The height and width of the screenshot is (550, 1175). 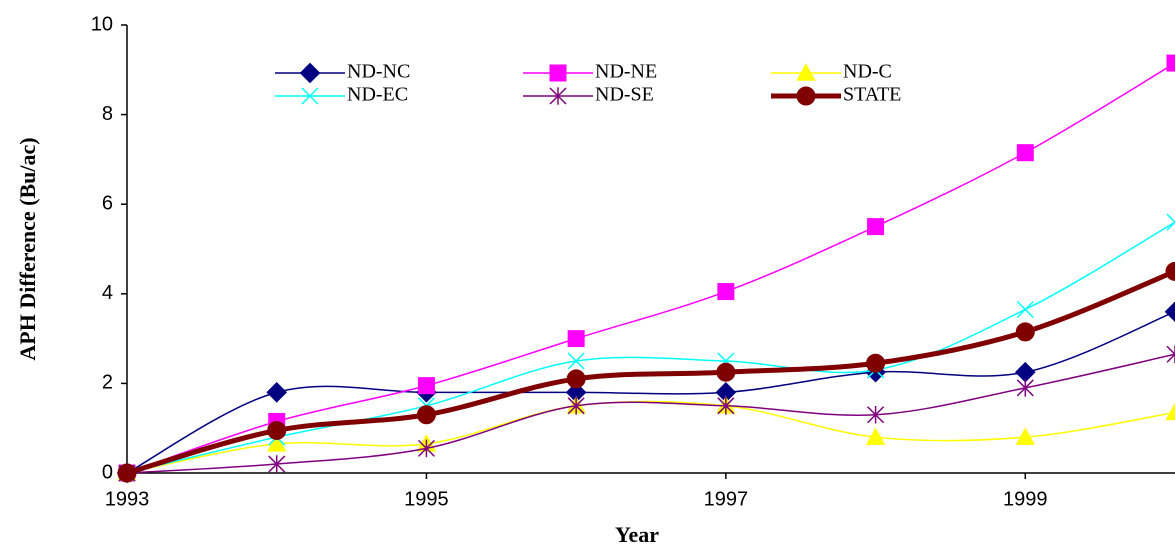 I want to click on y-tick-label: 0, so click(x=107, y=472).